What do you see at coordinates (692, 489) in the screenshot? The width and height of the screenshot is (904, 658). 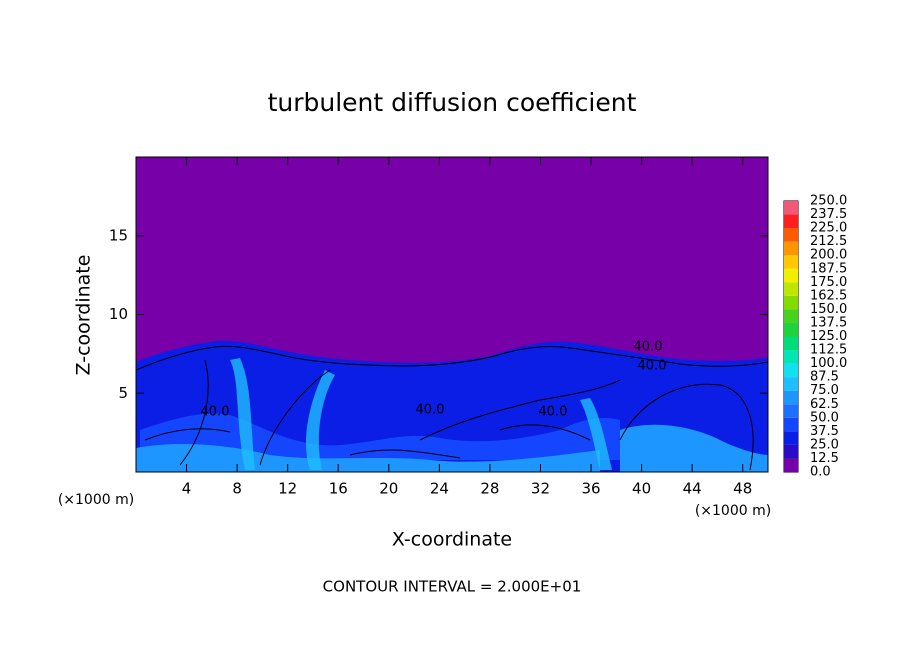 I see `x-tick-label: 44` at bounding box center [692, 489].